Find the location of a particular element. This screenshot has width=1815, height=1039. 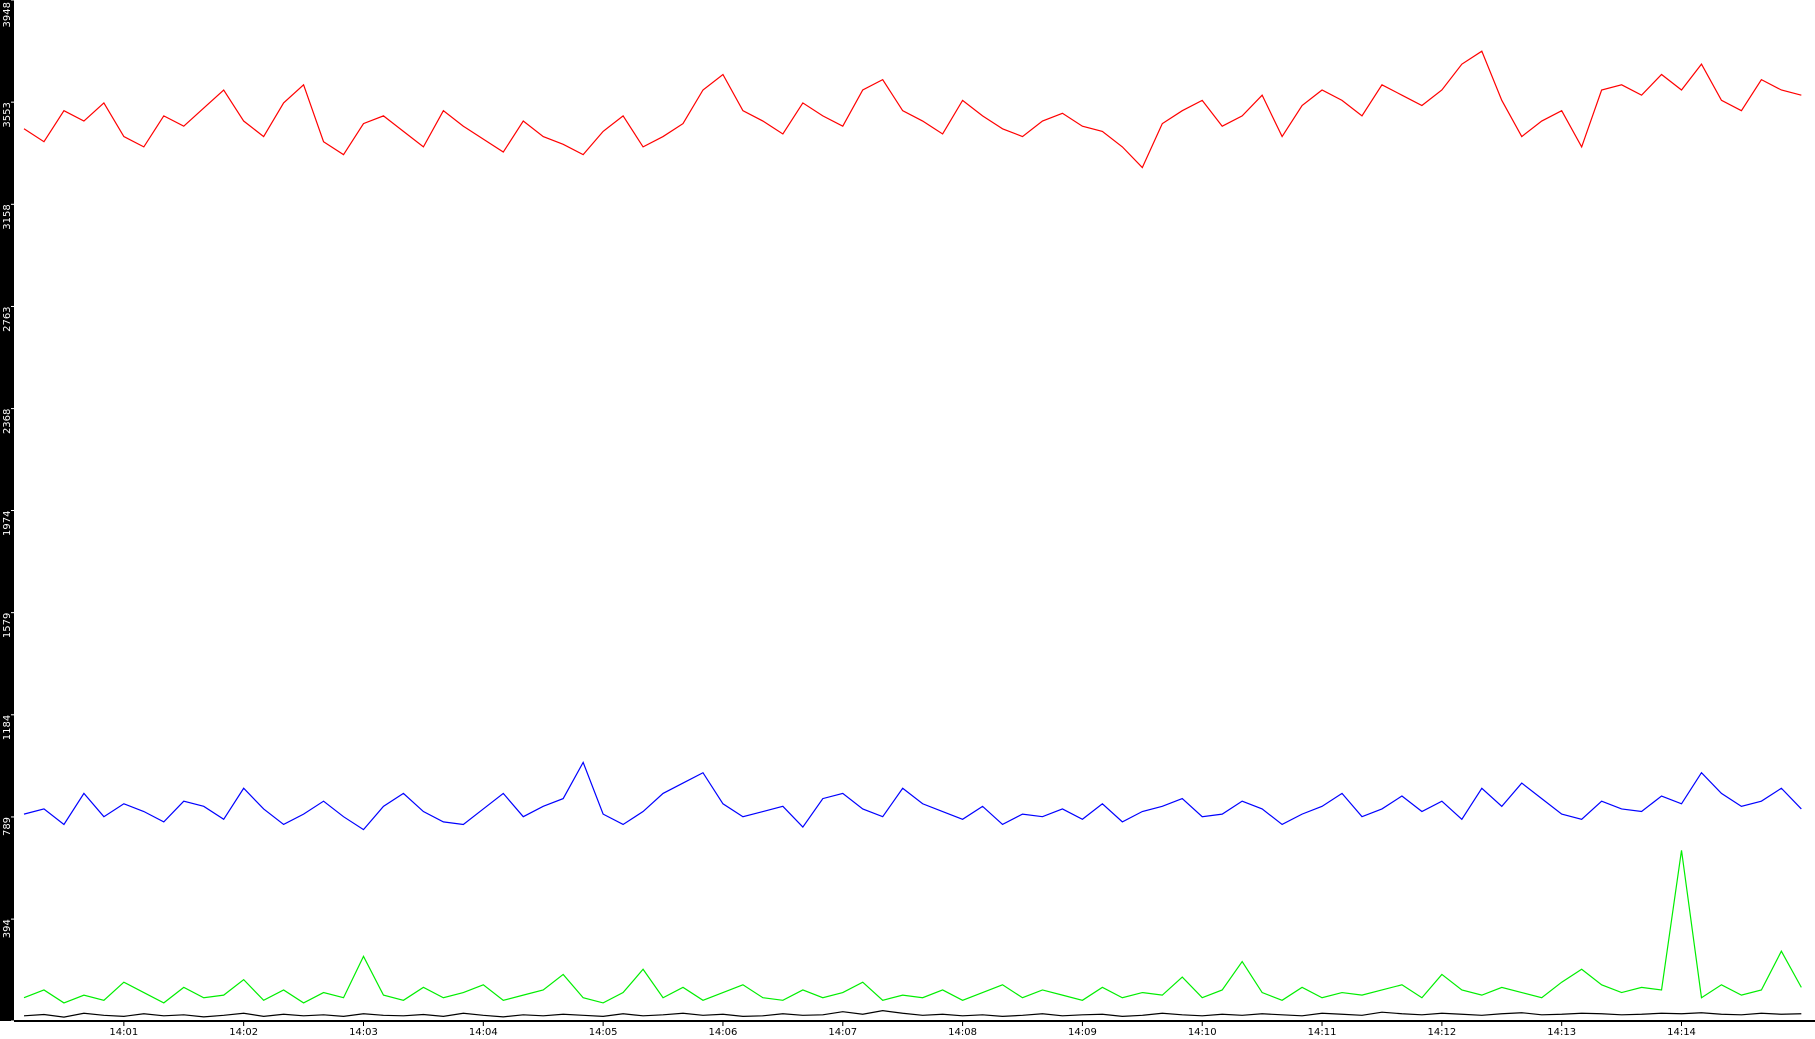

y-tick-label: 1184 is located at coordinates (7, 727).